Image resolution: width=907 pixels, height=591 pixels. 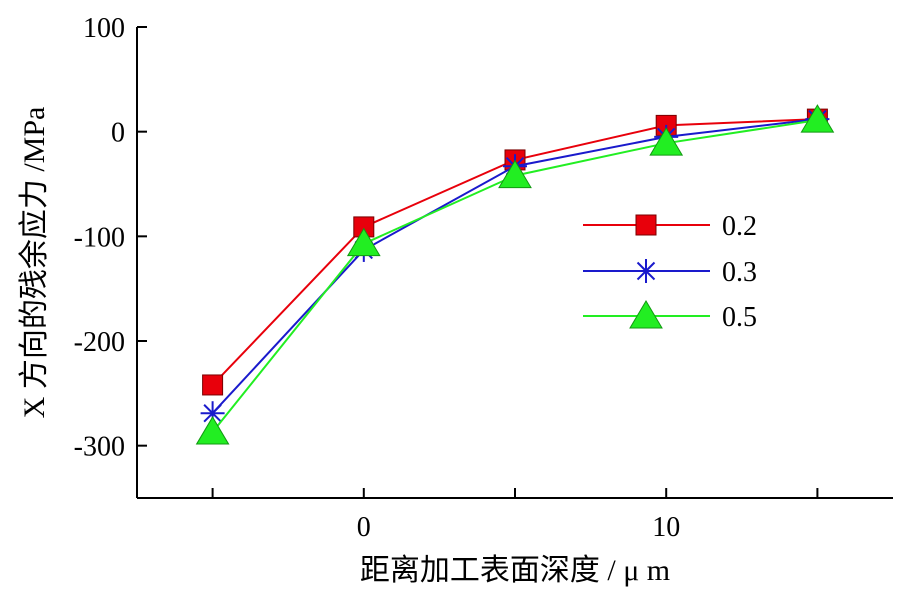 What do you see at coordinates (99, 237) in the screenshot?
I see `y-tick-label: -100` at bounding box center [99, 237].